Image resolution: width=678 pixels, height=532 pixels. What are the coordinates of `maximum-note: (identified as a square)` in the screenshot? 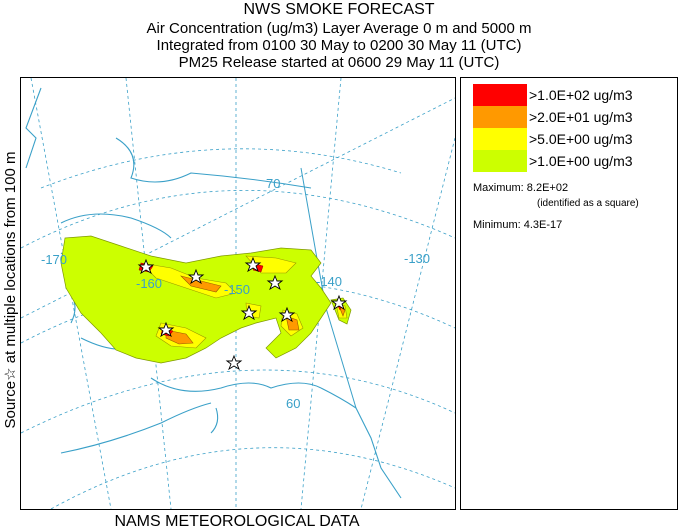 It's located at (588, 203).